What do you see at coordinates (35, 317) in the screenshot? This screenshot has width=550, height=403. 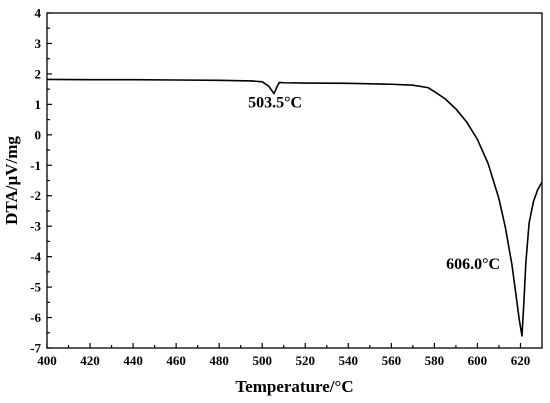 I see `y-tick-label: -6` at bounding box center [35, 317].